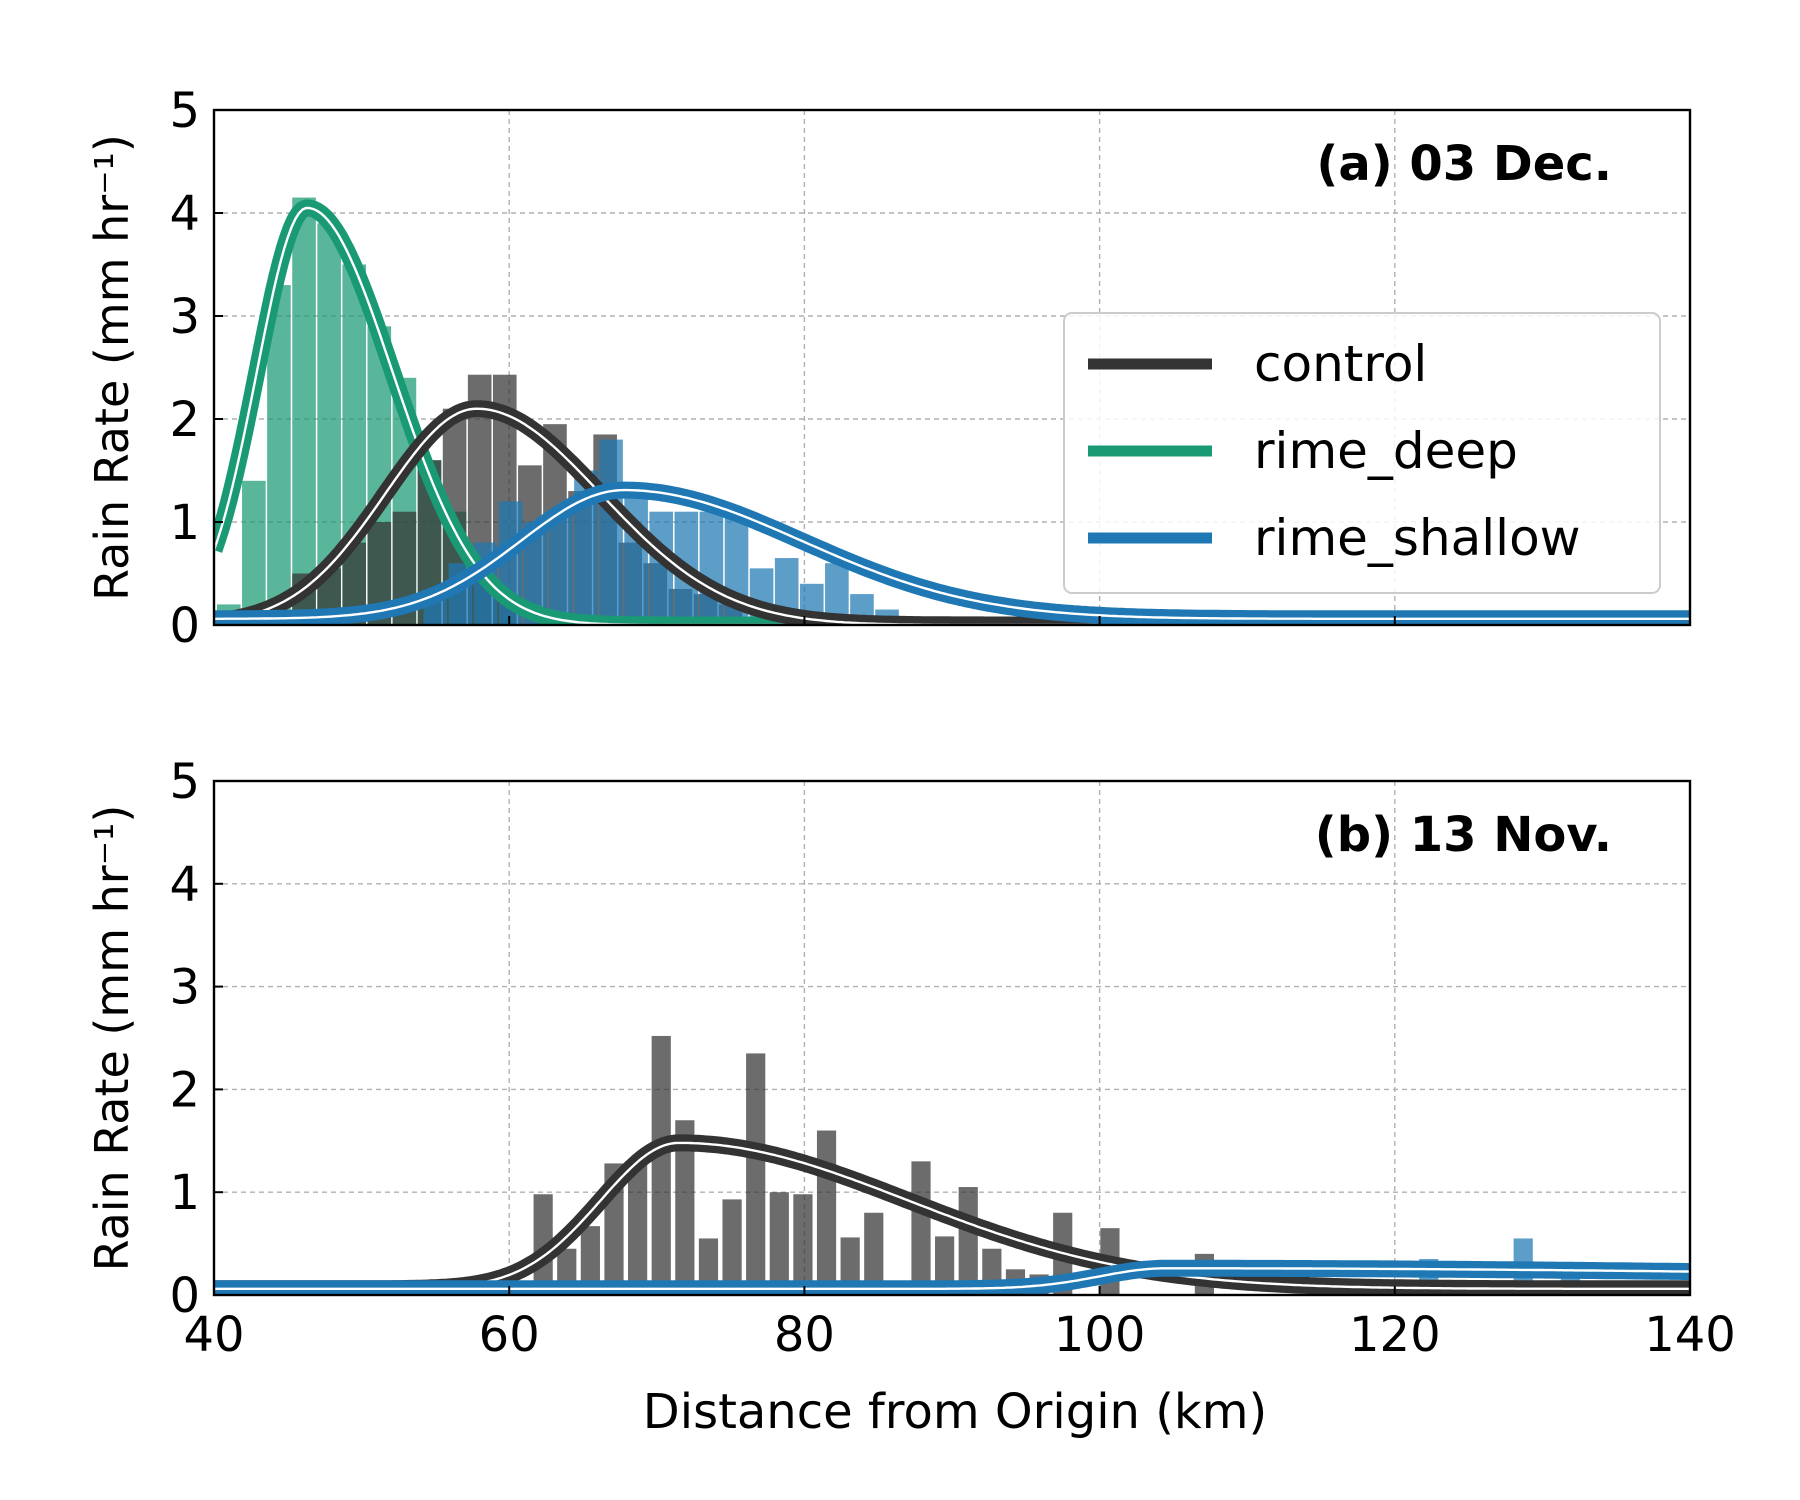 The image size is (1800, 1500). What do you see at coordinates (1690, 1335) in the screenshot?
I see `x-tick-label: 140` at bounding box center [1690, 1335].